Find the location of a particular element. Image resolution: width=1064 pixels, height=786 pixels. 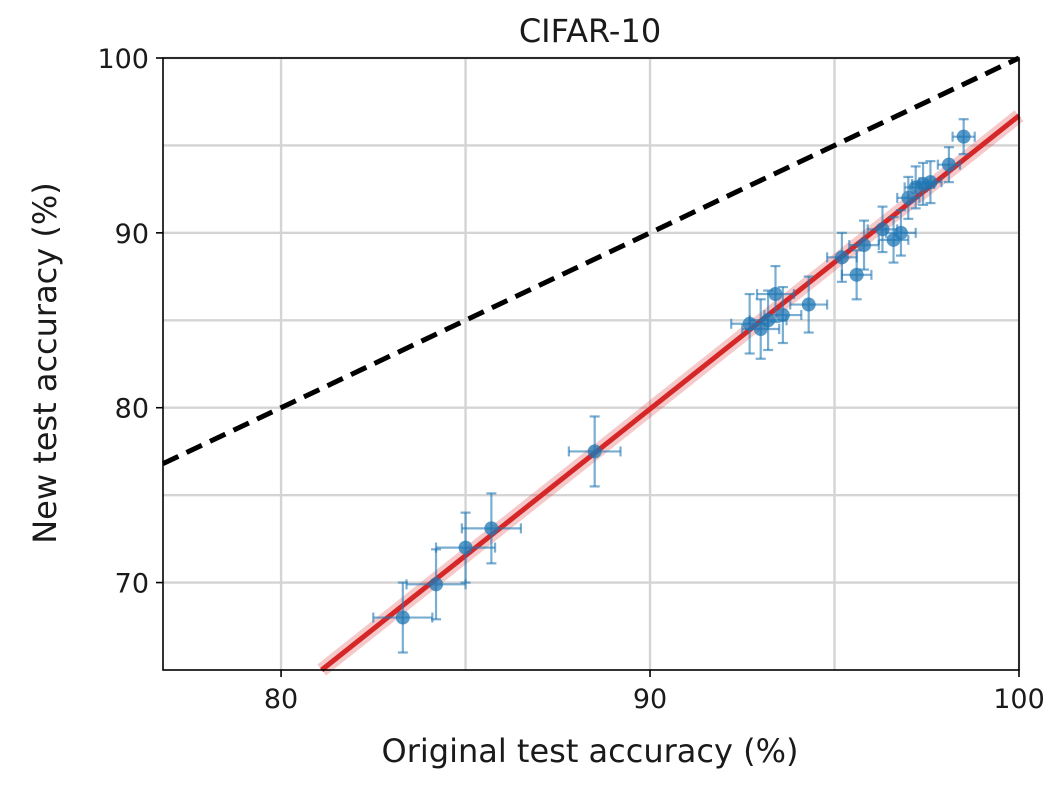

y-tick-label: 100 is located at coordinates (123, 59).